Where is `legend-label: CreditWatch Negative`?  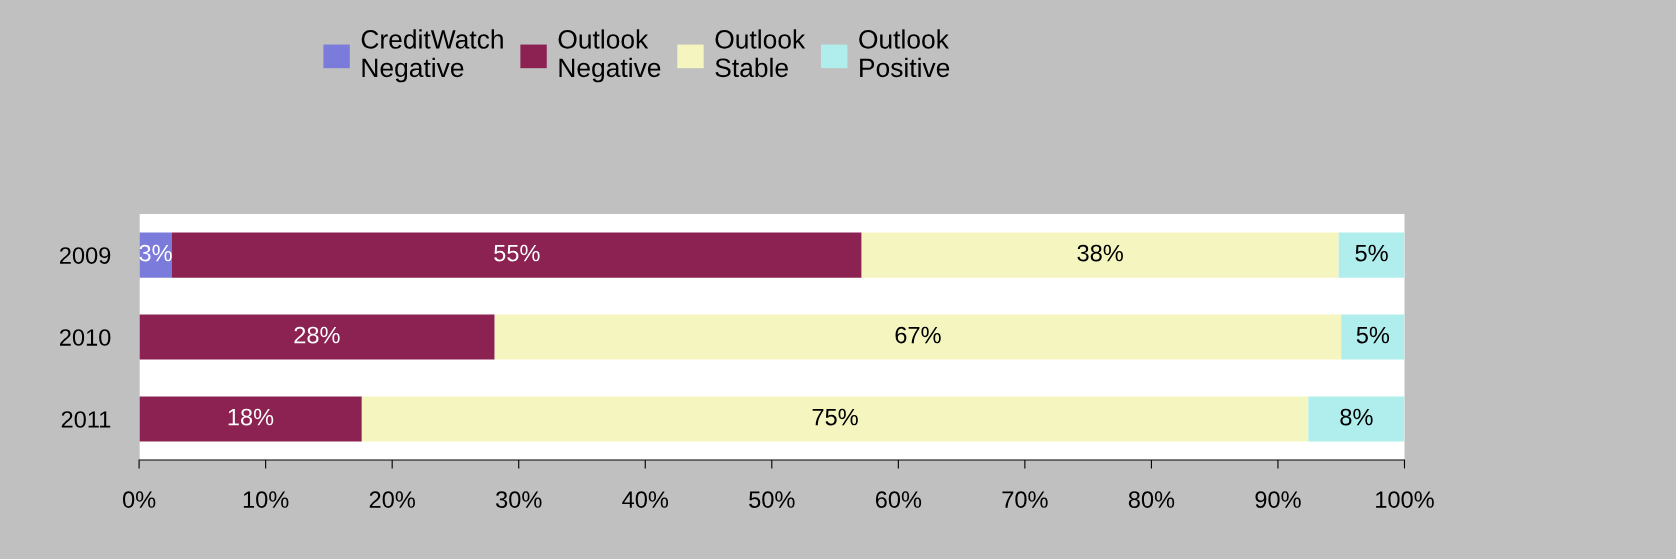
legend-label: CreditWatch Negative is located at coordinates (432, 56).